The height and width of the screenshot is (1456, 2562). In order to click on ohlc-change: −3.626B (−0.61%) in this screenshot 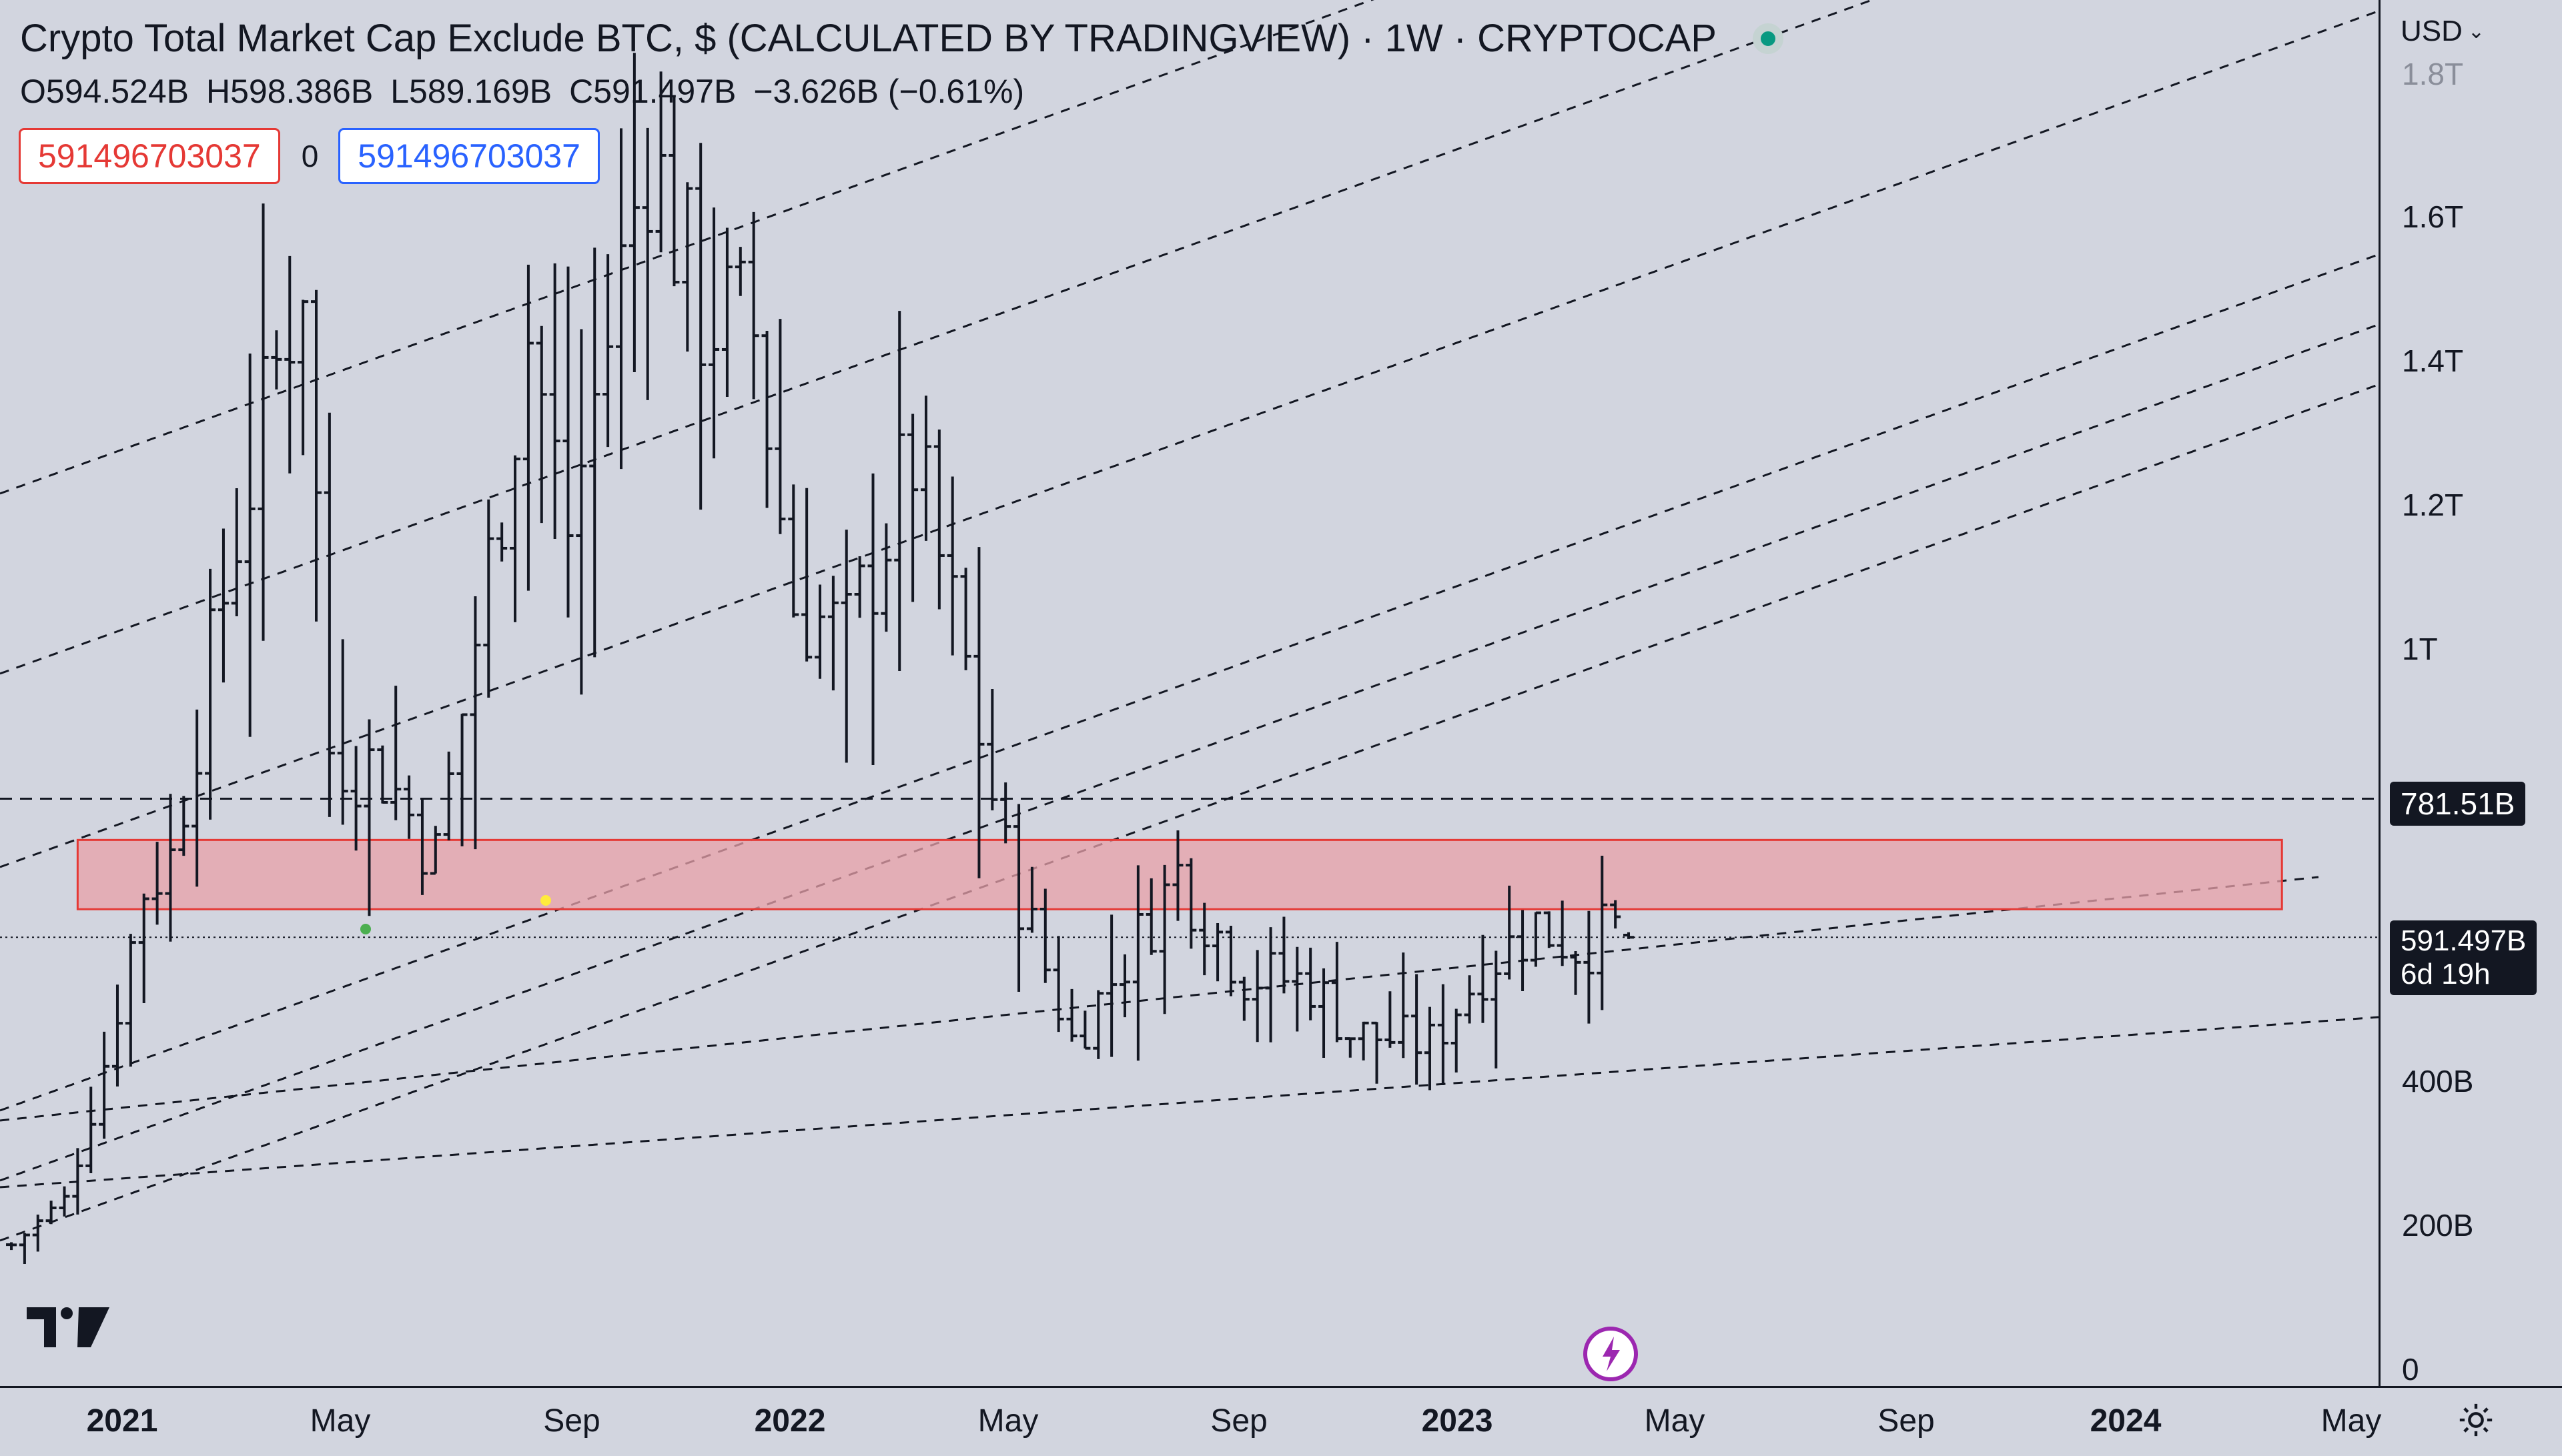, I will do `click(889, 92)`.